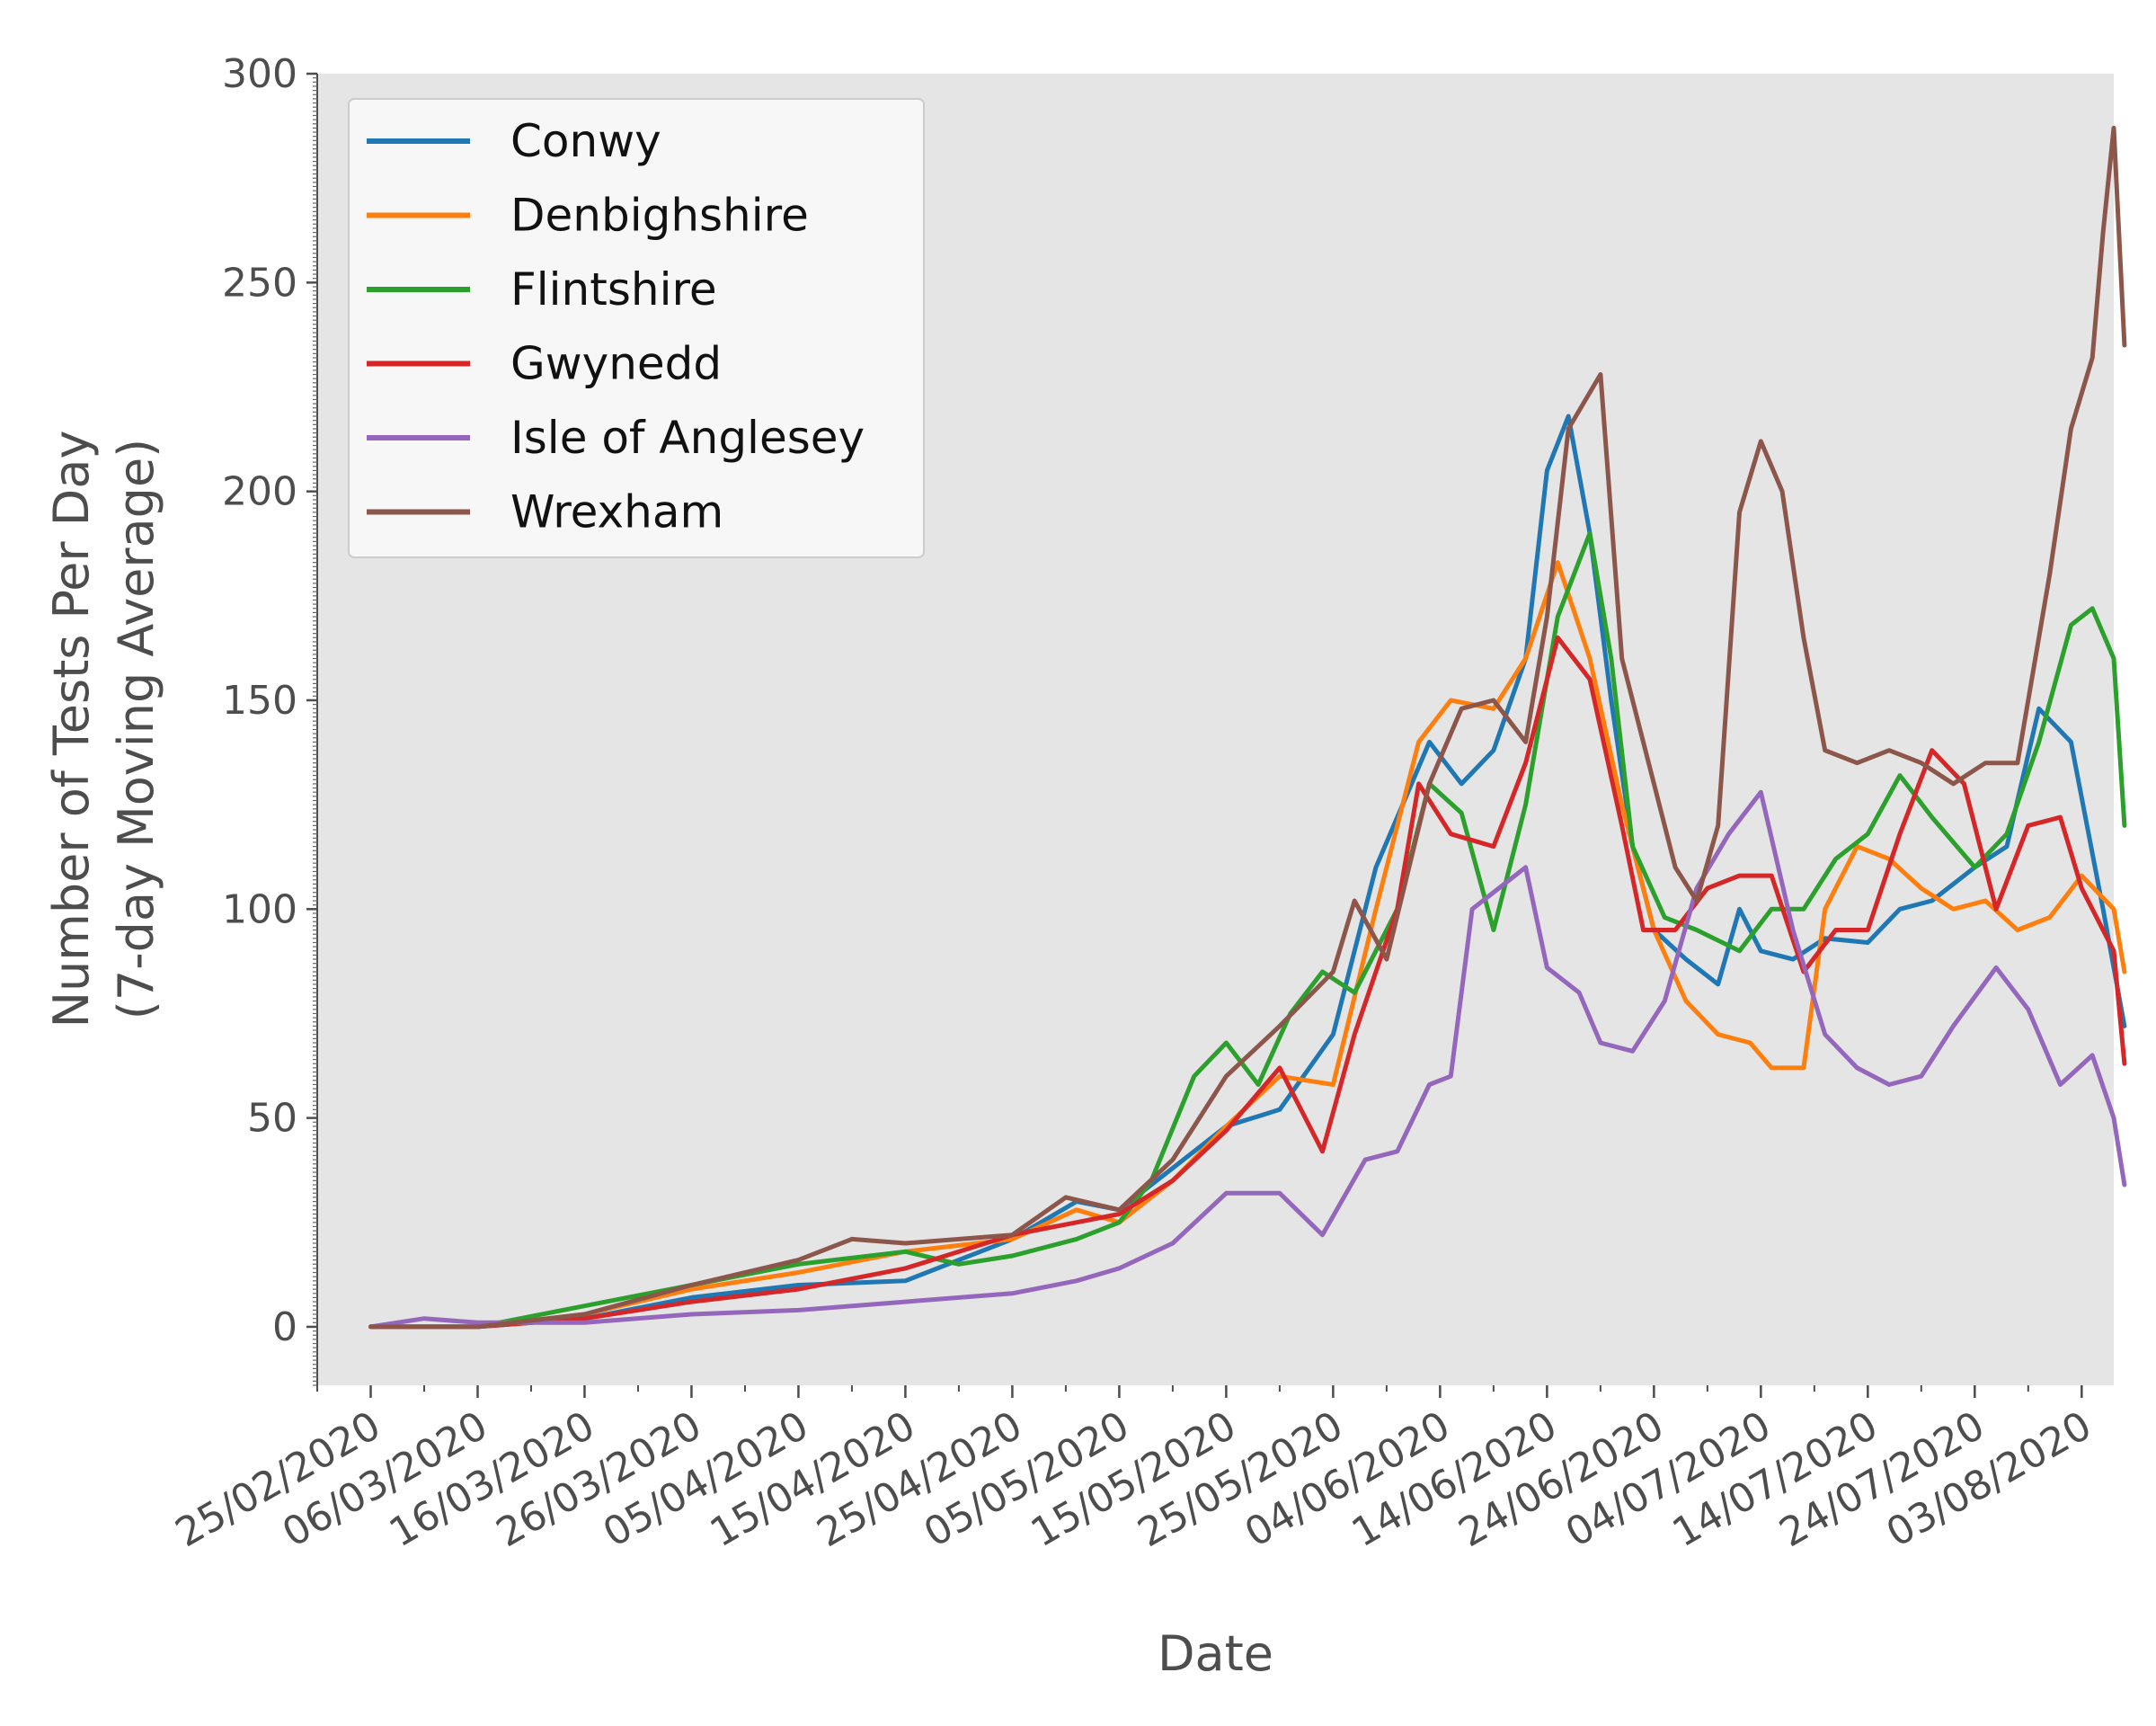 This screenshot has width=2156, height=1726. What do you see at coordinates (272, 1119) in the screenshot?
I see `y-tick-label: 50` at bounding box center [272, 1119].